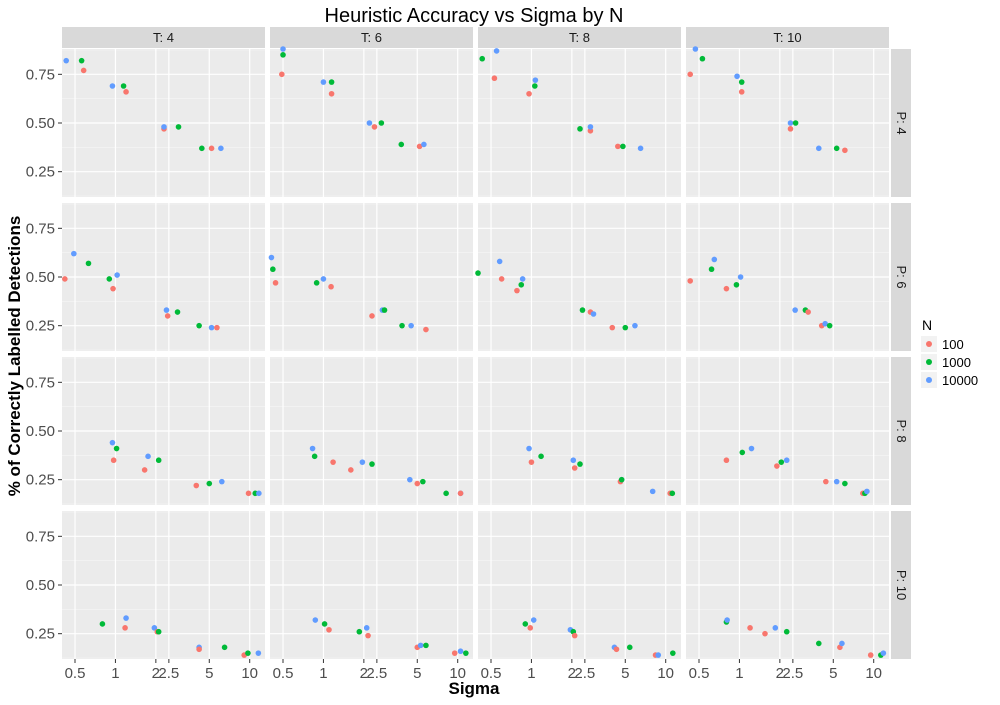  Describe the element at coordinates (787, 37) in the screenshot. I see `column-strip-label: T: 10` at that location.